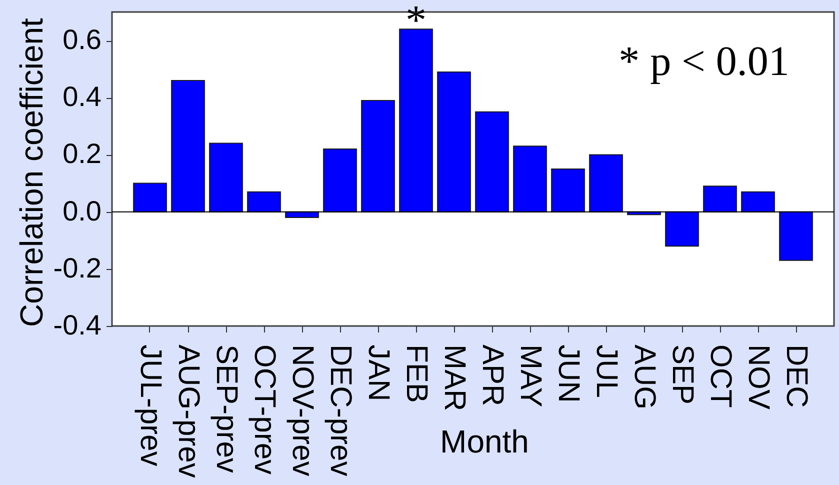 This screenshot has width=839, height=485. I want to click on annotation: * p < 0.01, so click(704, 62).